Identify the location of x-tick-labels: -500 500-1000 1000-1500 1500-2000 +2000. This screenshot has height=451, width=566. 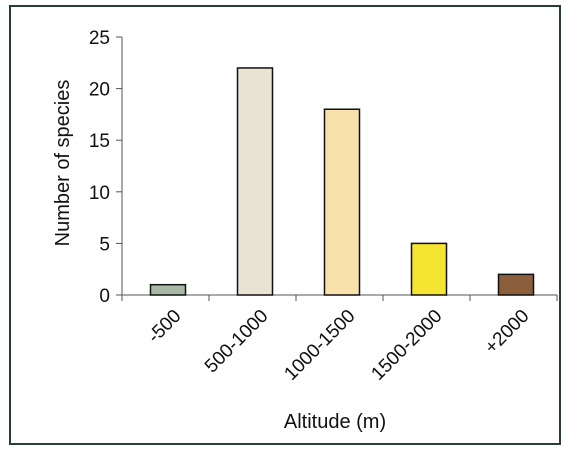
(339, 345).